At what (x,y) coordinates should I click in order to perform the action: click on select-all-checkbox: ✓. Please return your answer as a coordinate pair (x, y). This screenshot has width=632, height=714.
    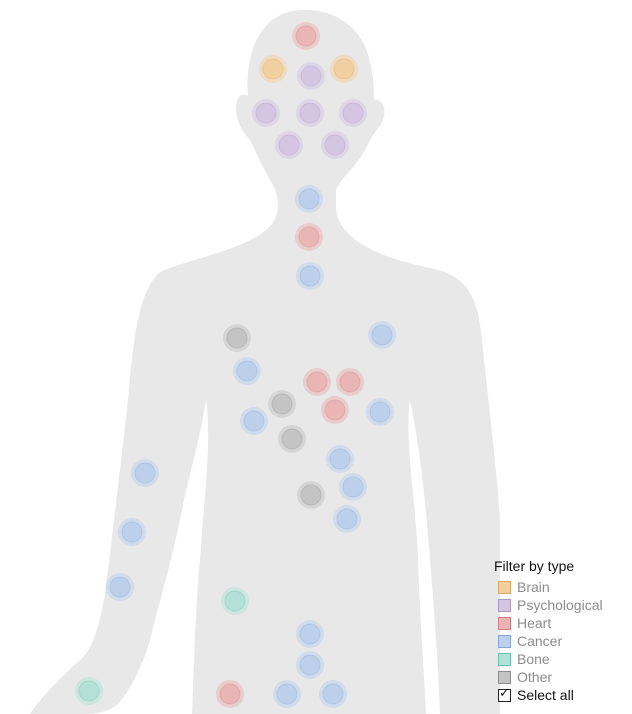
    Looking at the image, I should click on (504, 693).